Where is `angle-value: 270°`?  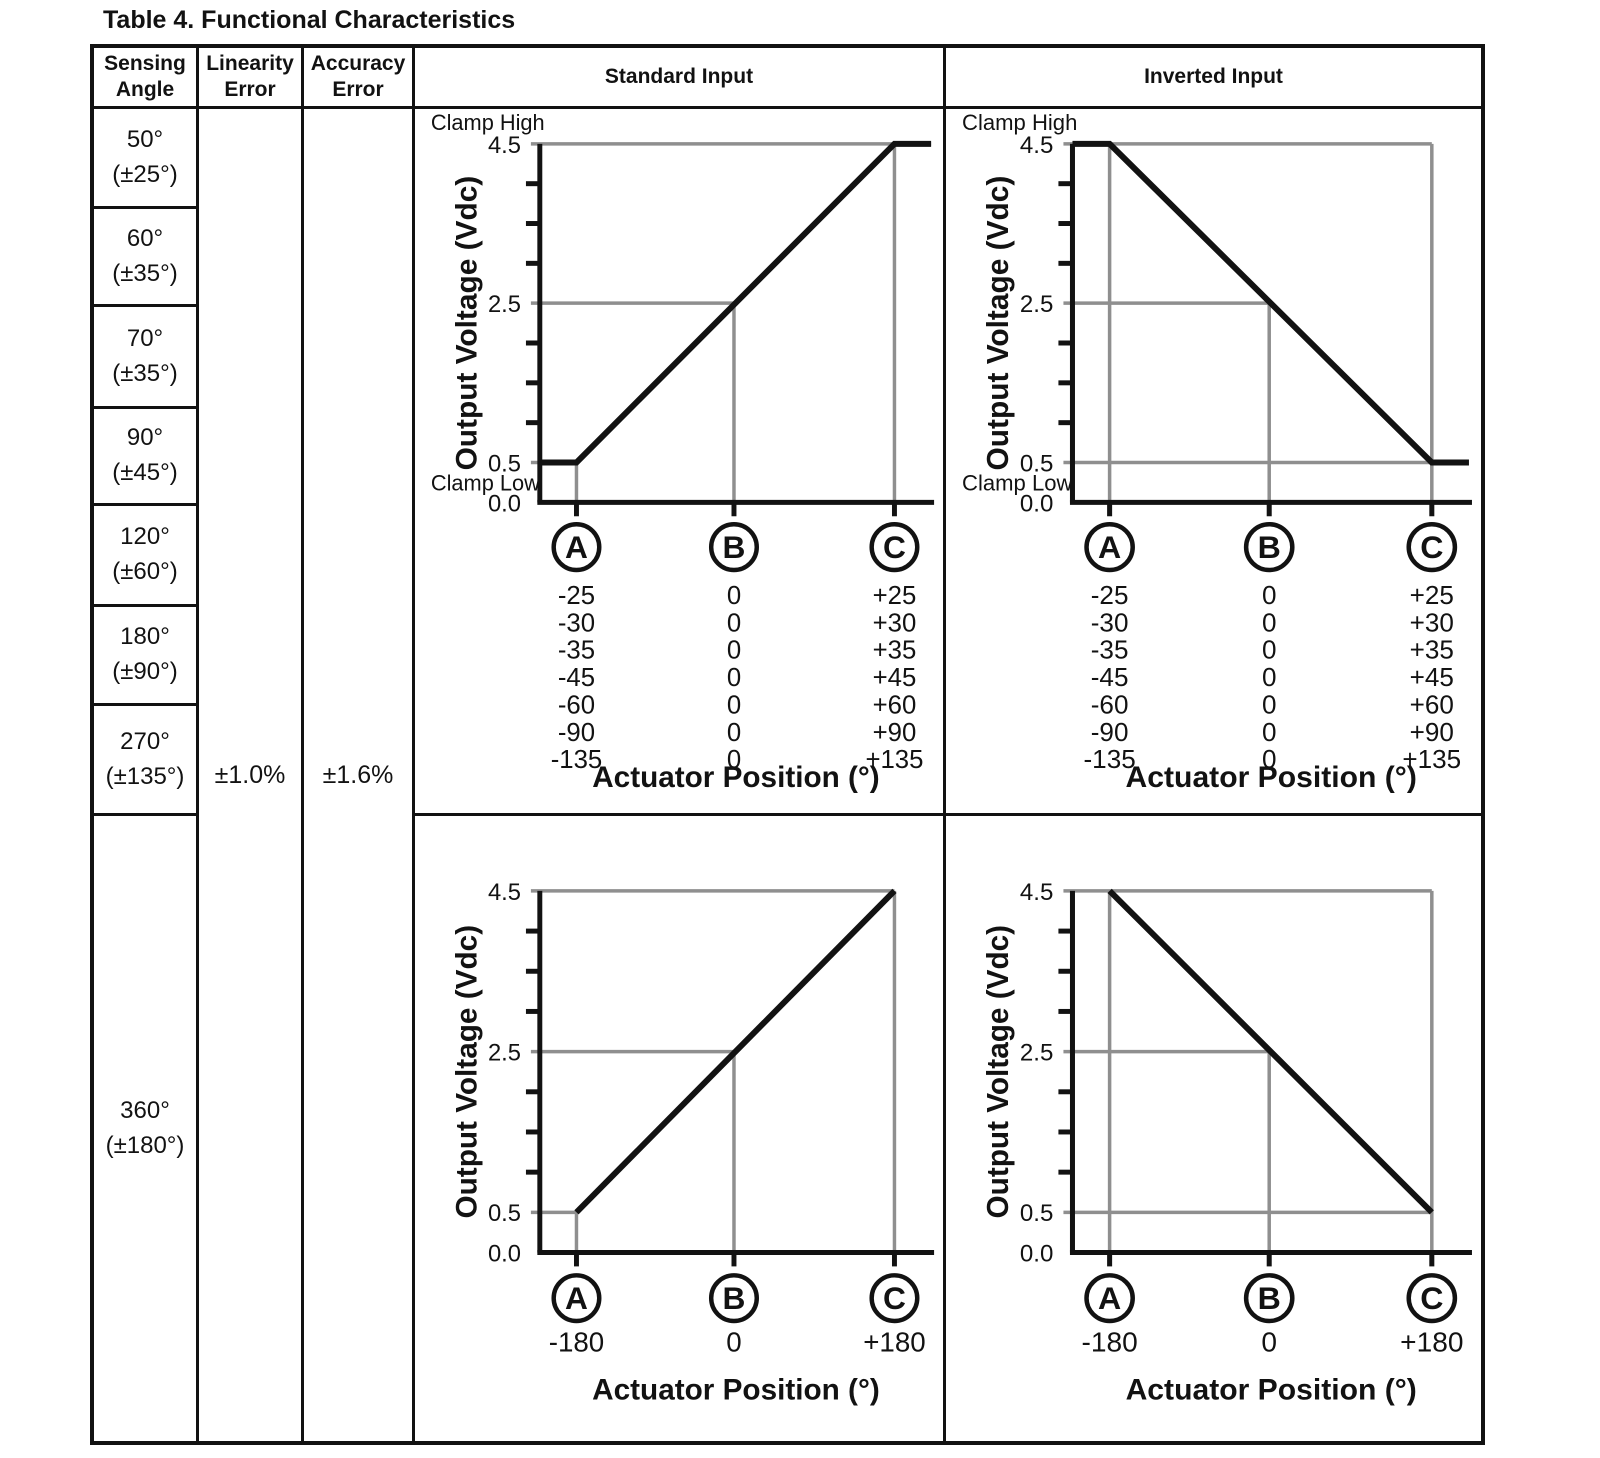
angle-value: 270° is located at coordinates (145, 741).